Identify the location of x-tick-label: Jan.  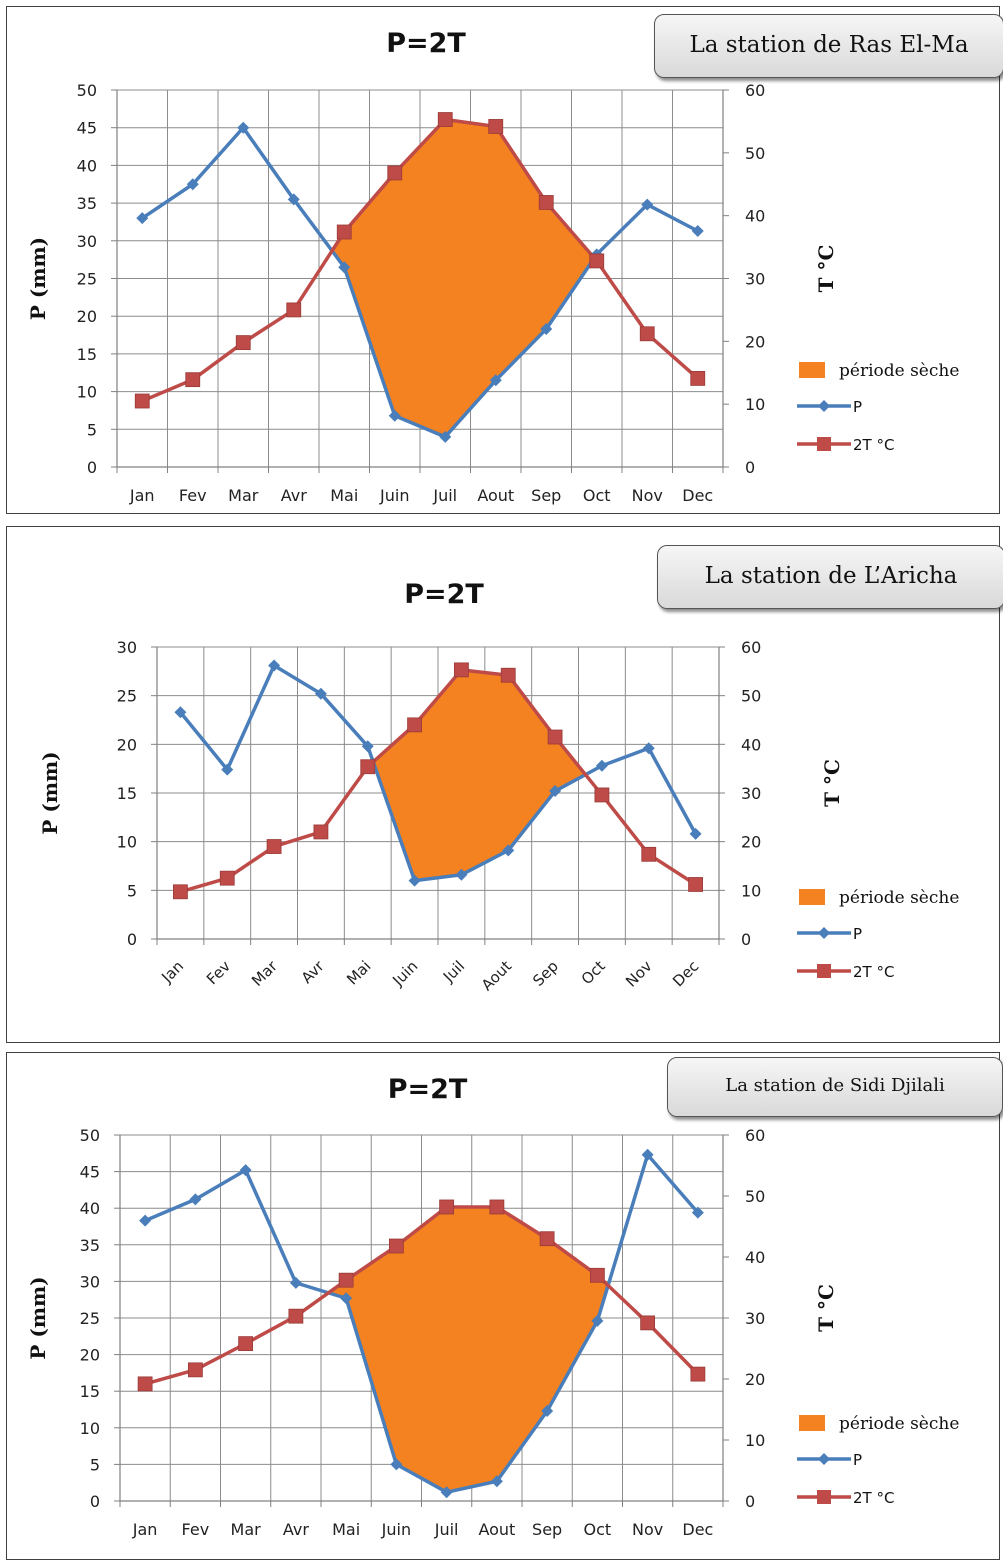
(142, 495).